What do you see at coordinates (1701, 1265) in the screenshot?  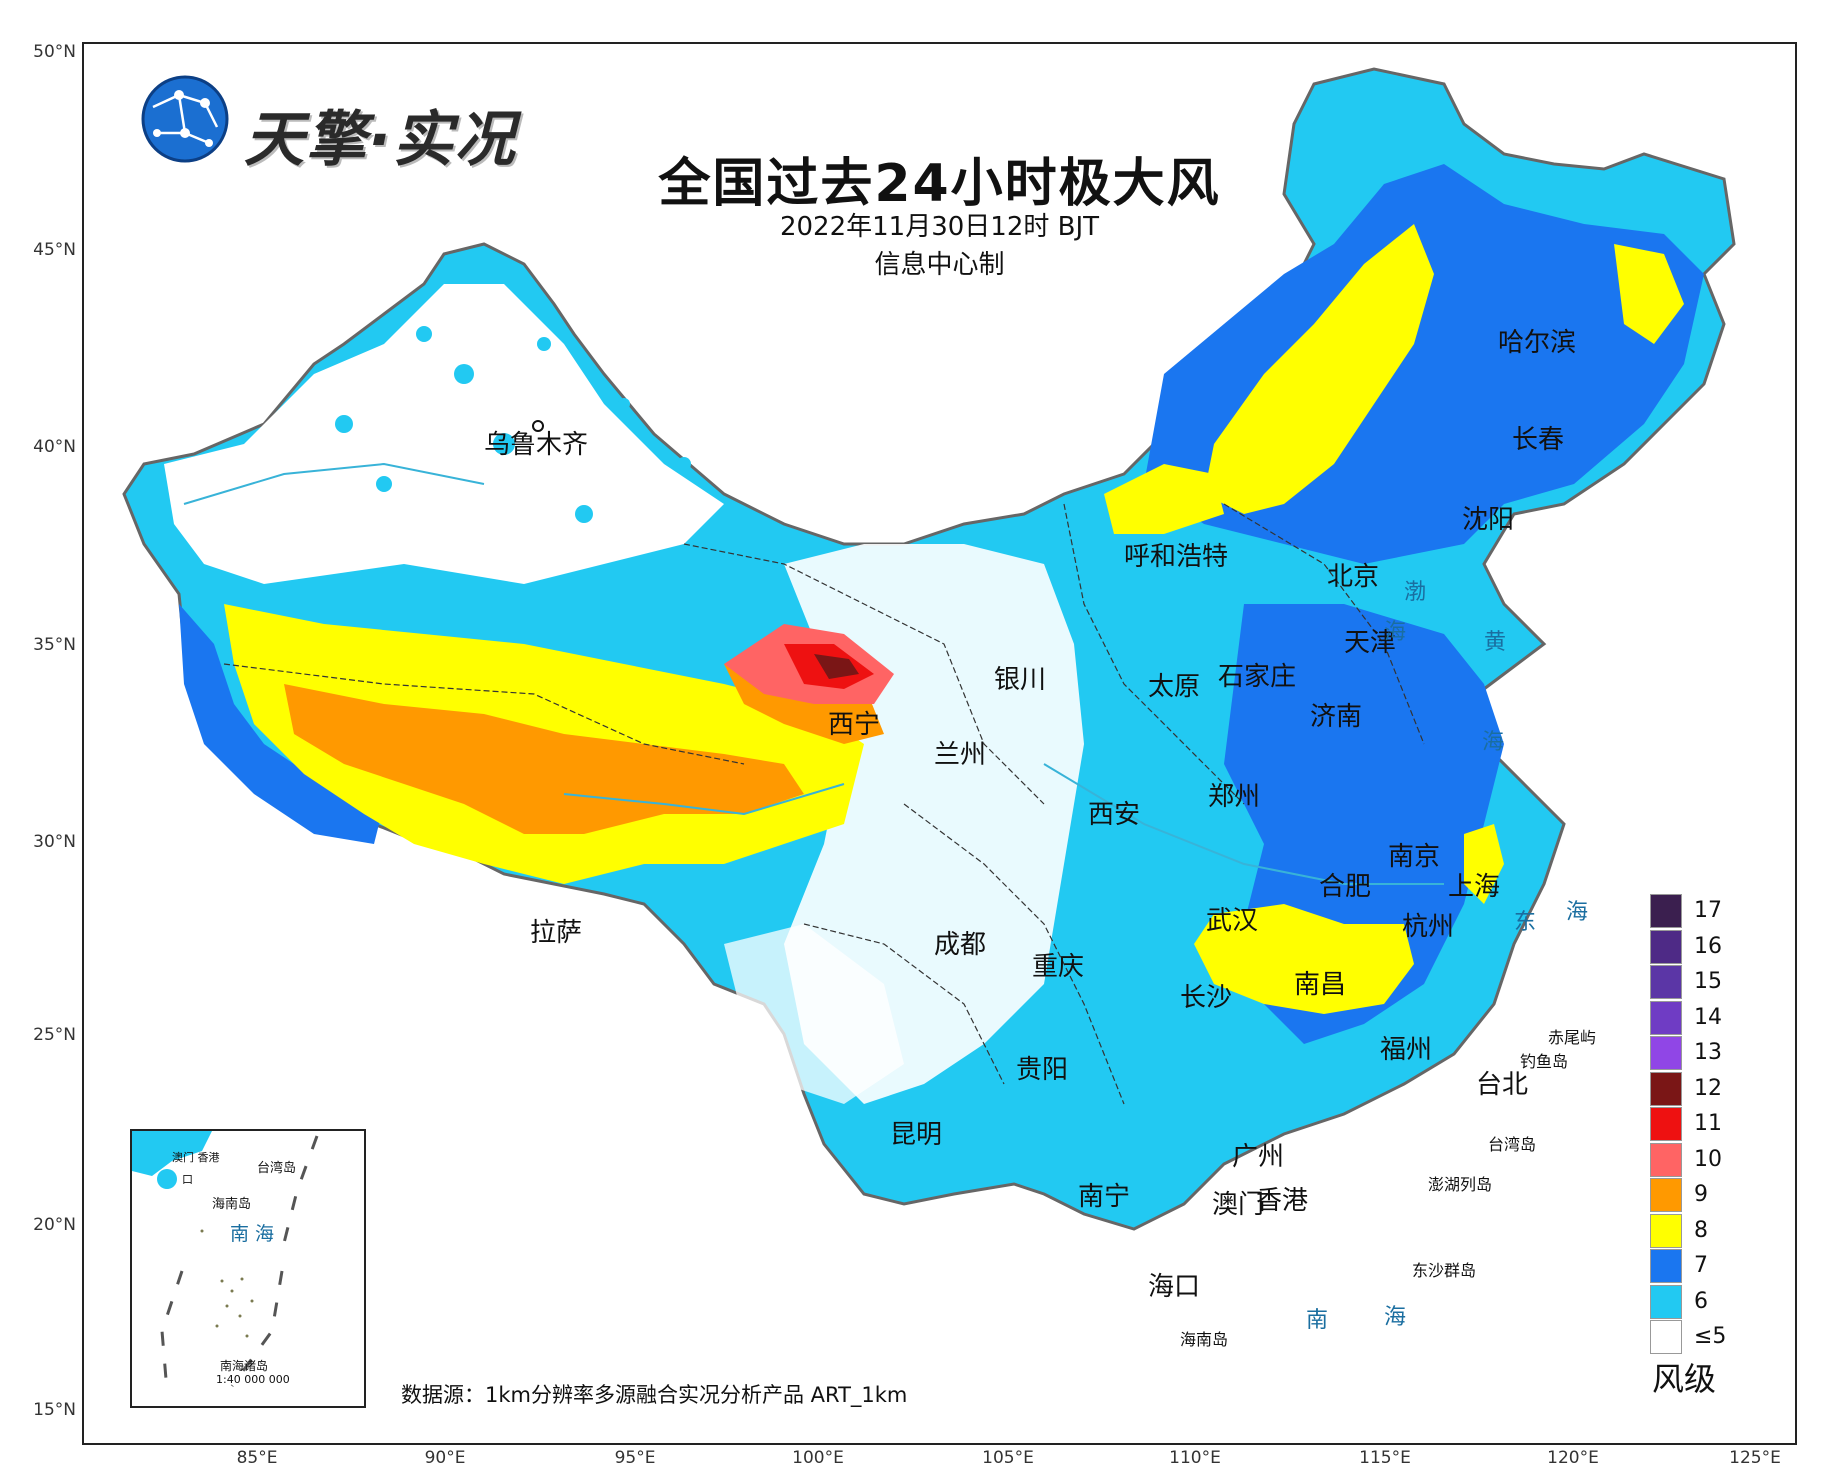 I see `legend-label: 7` at bounding box center [1701, 1265].